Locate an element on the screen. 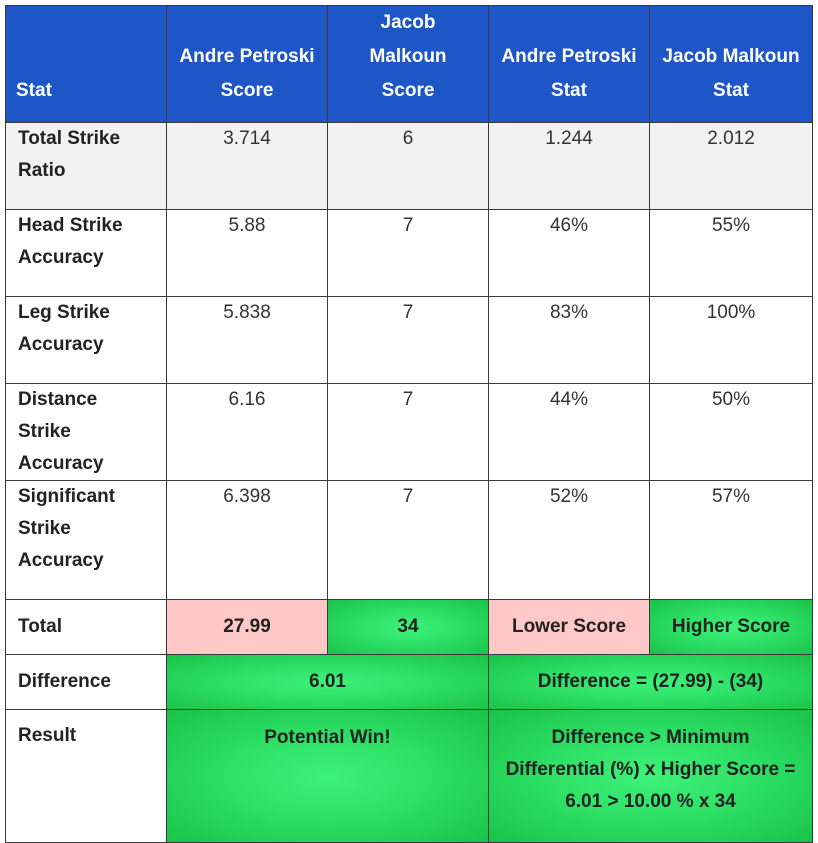 Image resolution: width=818 pixels, height=843 pixels. header-andre-stat: Andre Petroski Stat is located at coordinates (569, 64).